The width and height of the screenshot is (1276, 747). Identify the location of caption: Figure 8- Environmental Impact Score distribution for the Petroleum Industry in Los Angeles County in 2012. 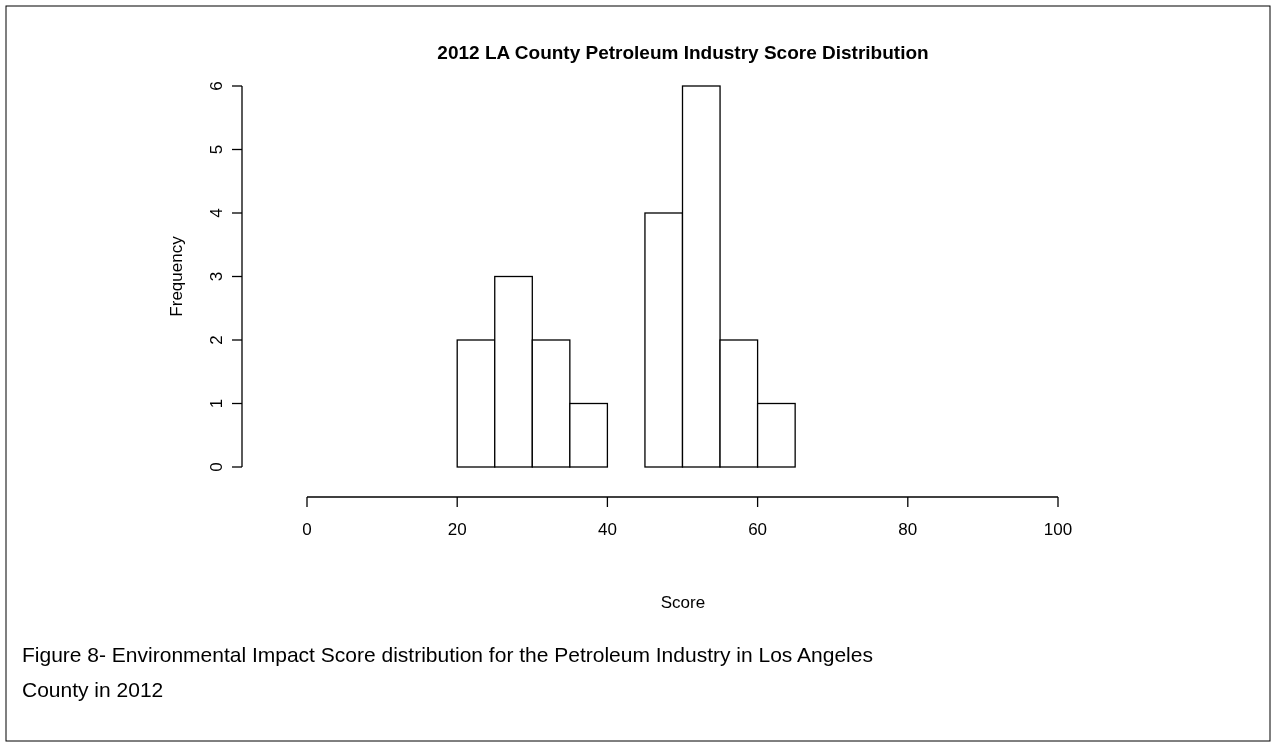
(447, 672).